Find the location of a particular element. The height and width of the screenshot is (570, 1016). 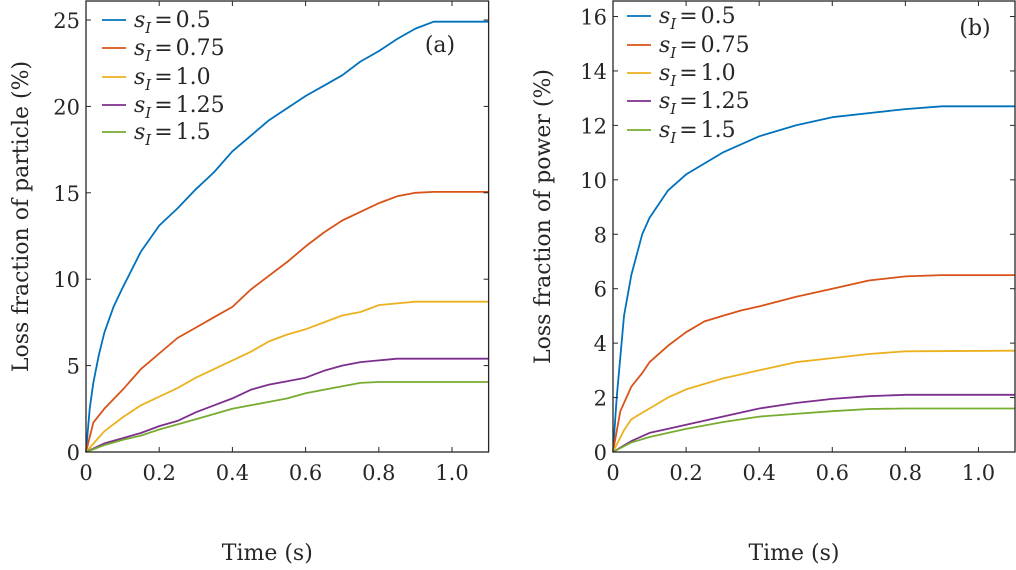

y-tick-label: 8 is located at coordinates (600, 235).